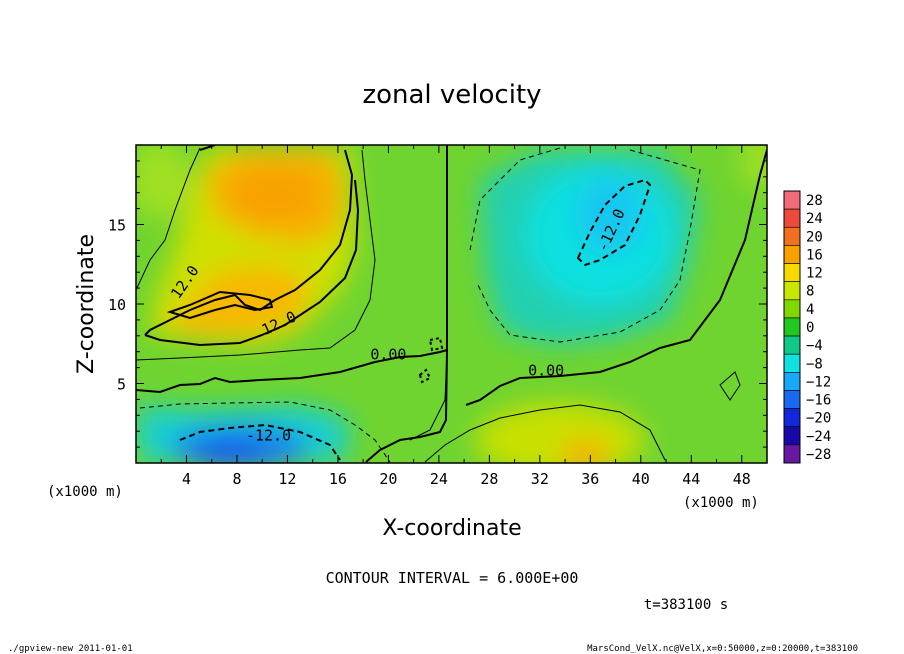 This screenshot has width=904, height=654. What do you see at coordinates (610, 215) in the screenshot?
I see `cool-peak-right` at bounding box center [610, 215].